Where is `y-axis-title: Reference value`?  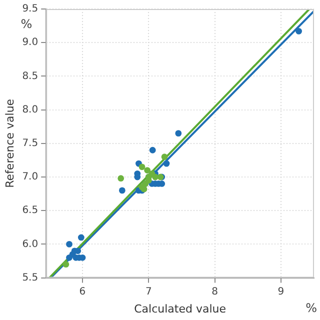
y-axis-title: Reference value is located at coordinates (9, 143).